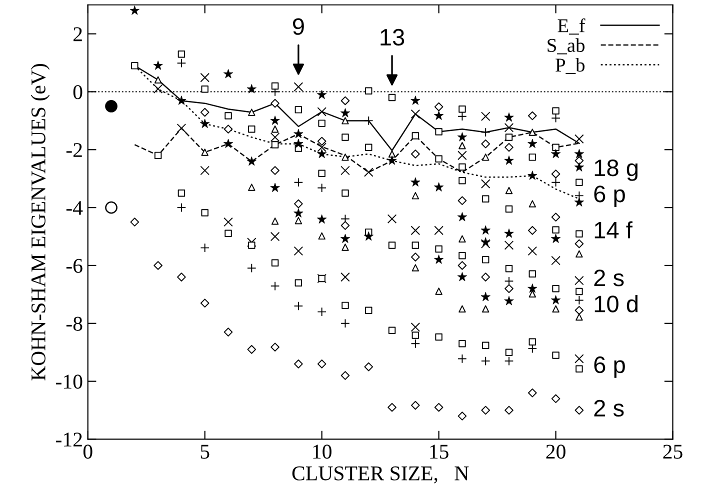 This screenshot has height=488, width=703. What do you see at coordinates (78, 34) in the screenshot?
I see `y-tick-label: 2` at bounding box center [78, 34].